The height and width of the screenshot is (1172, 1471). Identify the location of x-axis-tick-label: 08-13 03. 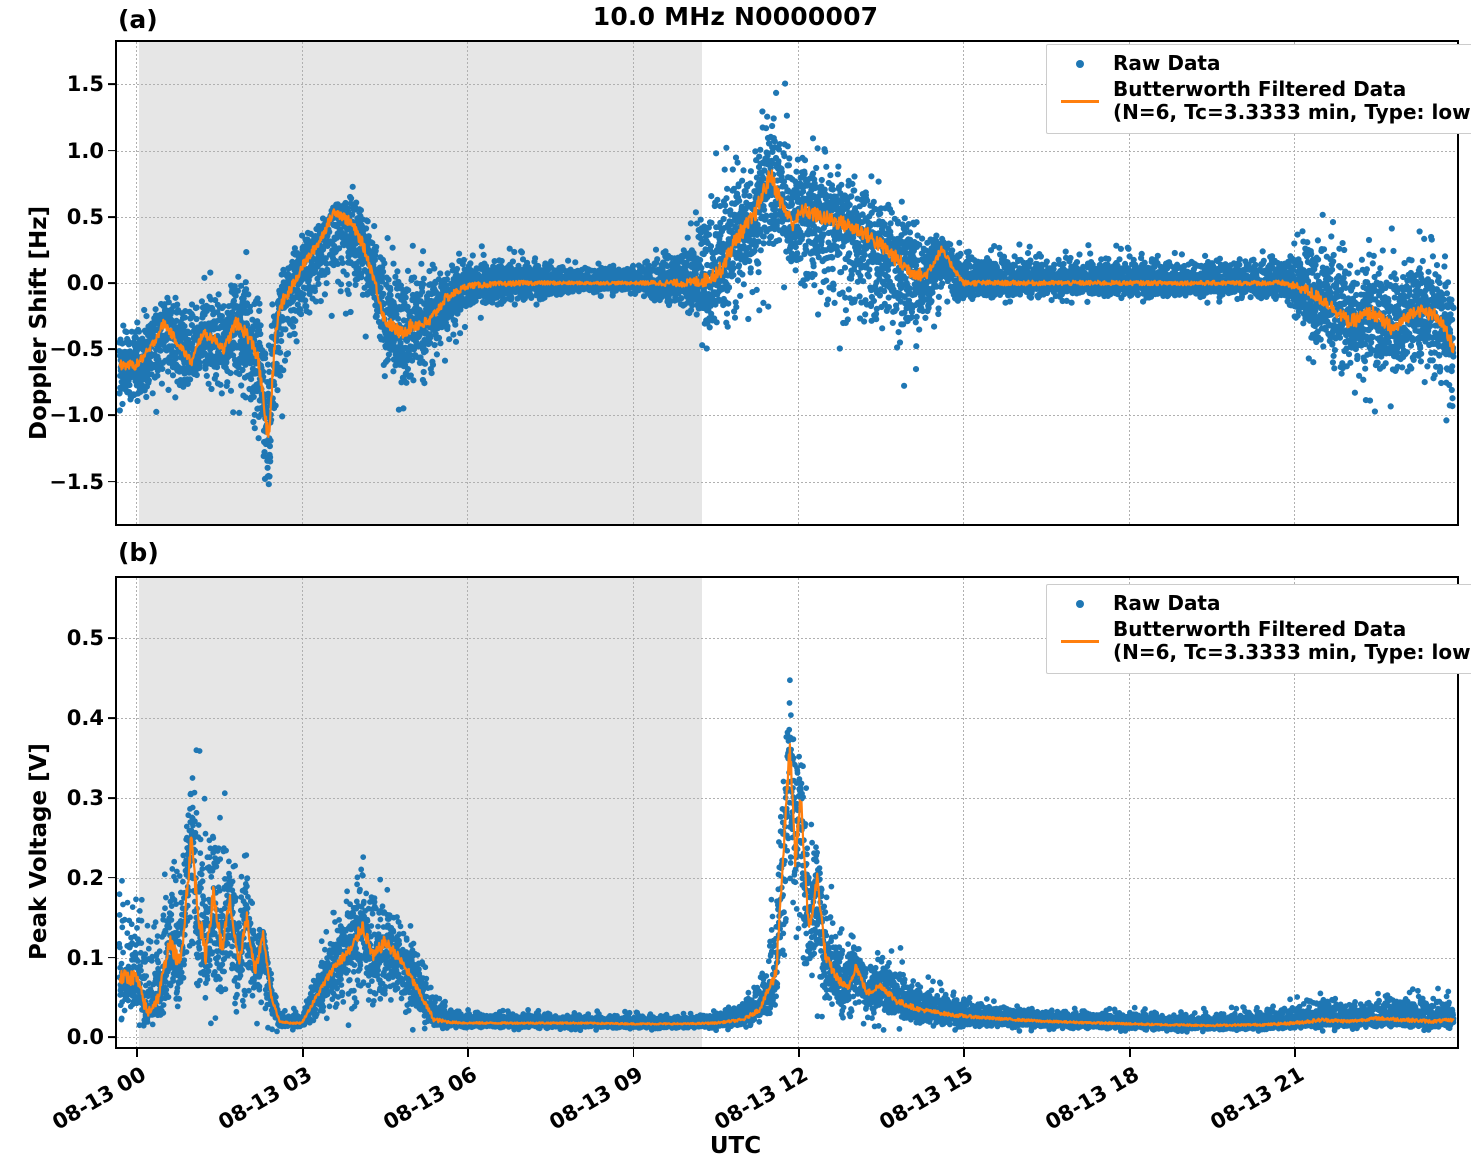
(258, 1102).